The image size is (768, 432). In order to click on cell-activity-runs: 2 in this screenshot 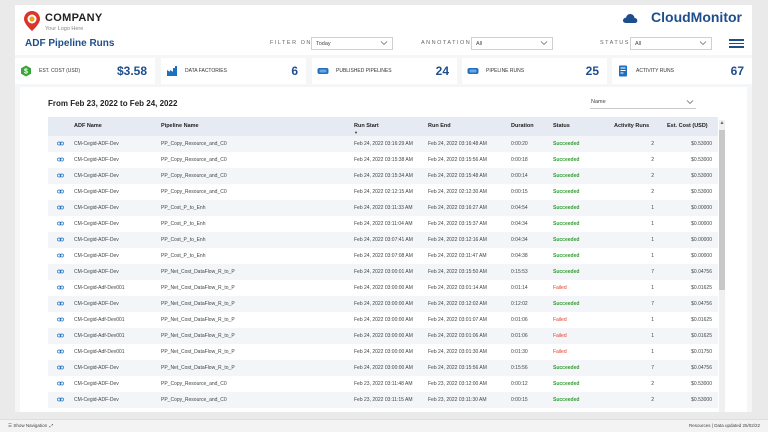, I will do `click(652, 400)`.